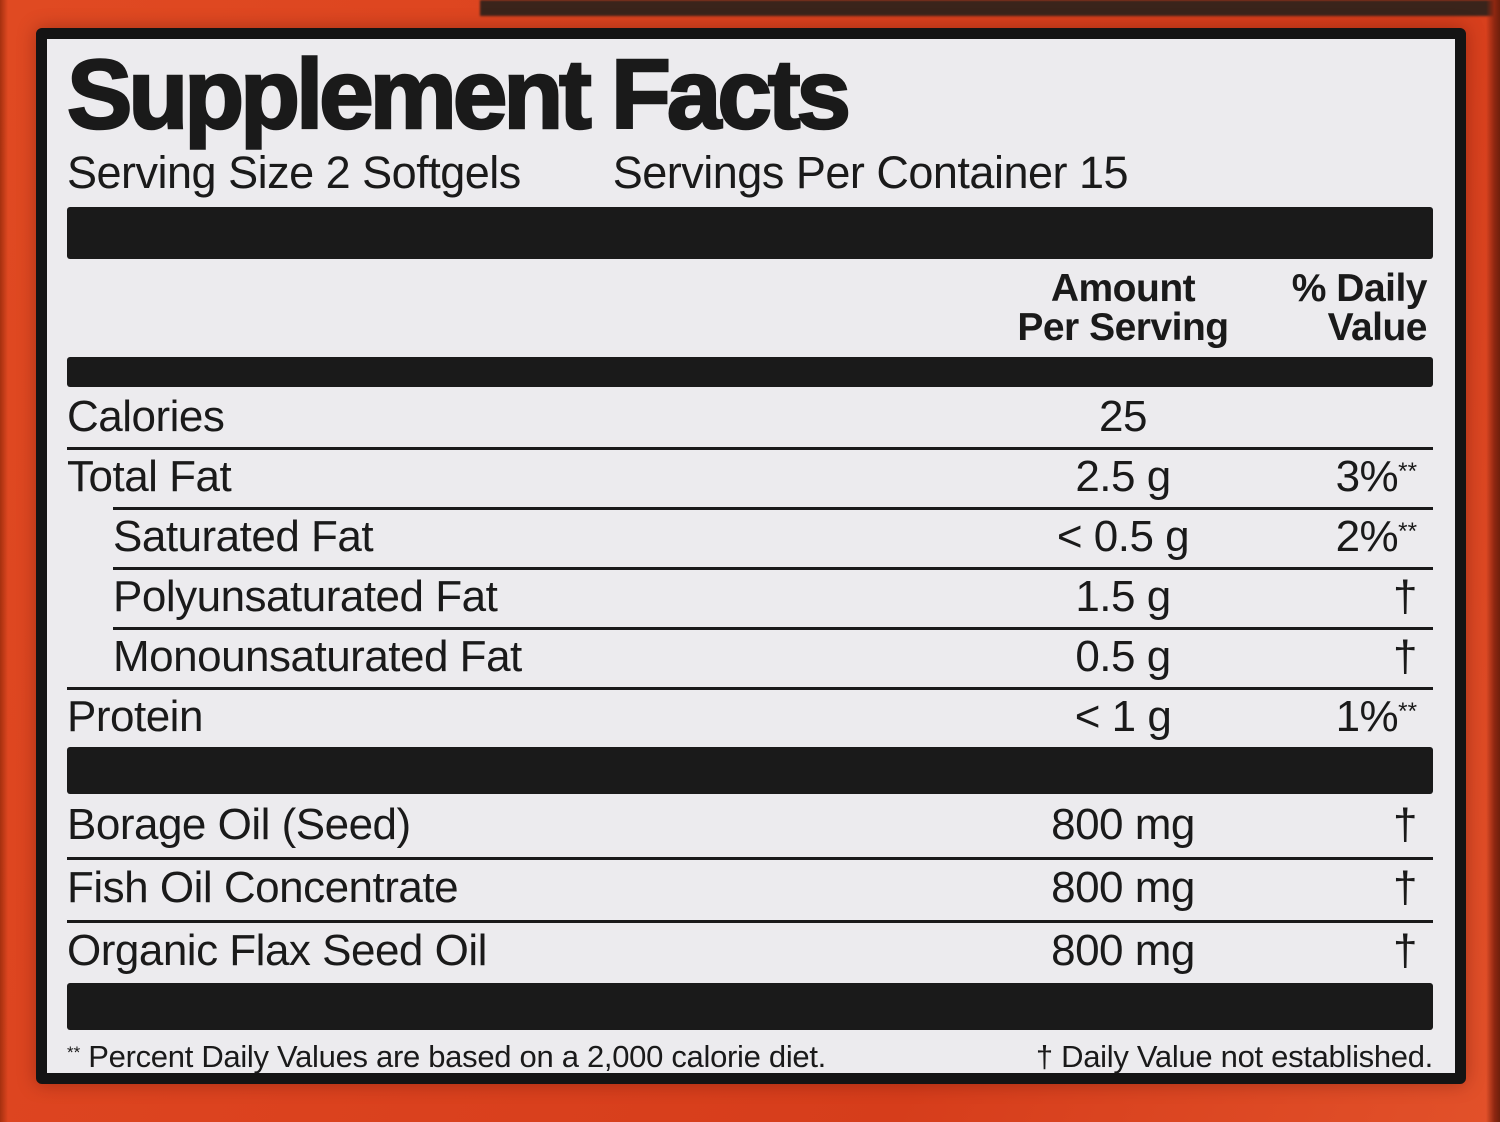 The height and width of the screenshot is (1122, 1500). What do you see at coordinates (750, 232) in the screenshot?
I see `divider-bar-top` at bounding box center [750, 232].